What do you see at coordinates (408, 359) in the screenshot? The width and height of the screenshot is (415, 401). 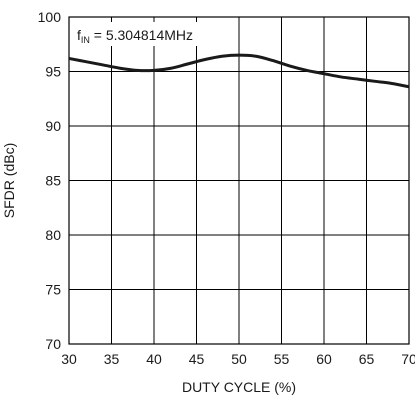 I see `x-tick-label: 70` at bounding box center [408, 359].